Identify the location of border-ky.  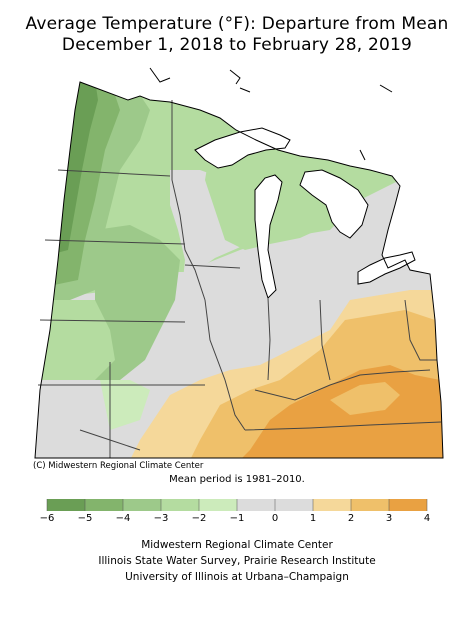
(342, 385).